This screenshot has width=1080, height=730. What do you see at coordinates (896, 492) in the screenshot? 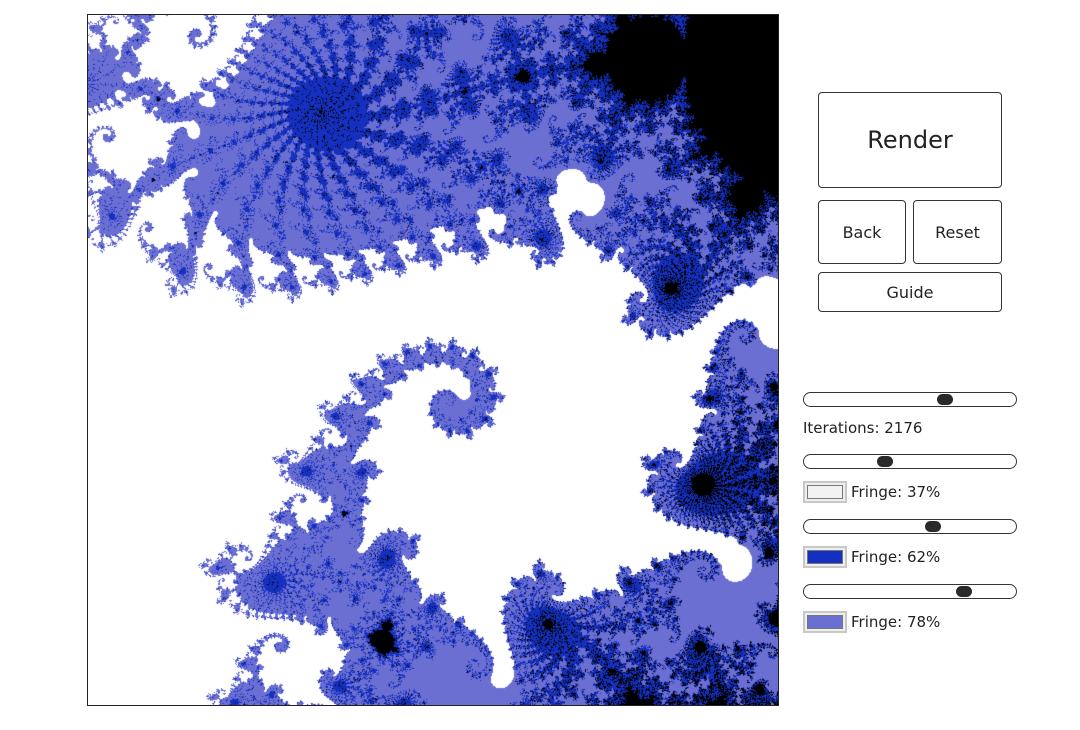
I see `fringe-1-label: Fringe: 37%` at bounding box center [896, 492].